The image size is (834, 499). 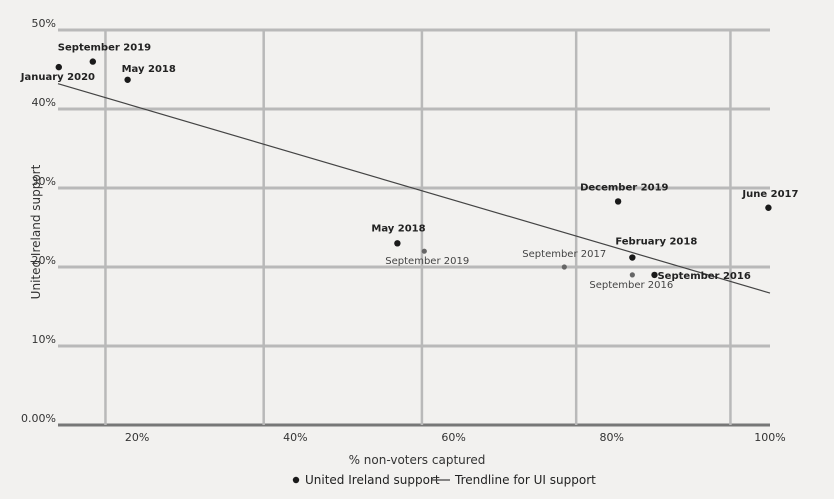 What do you see at coordinates (417, 460) in the screenshot?
I see `x-axis-title: % non-voters captured` at bounding box center [417, 460].